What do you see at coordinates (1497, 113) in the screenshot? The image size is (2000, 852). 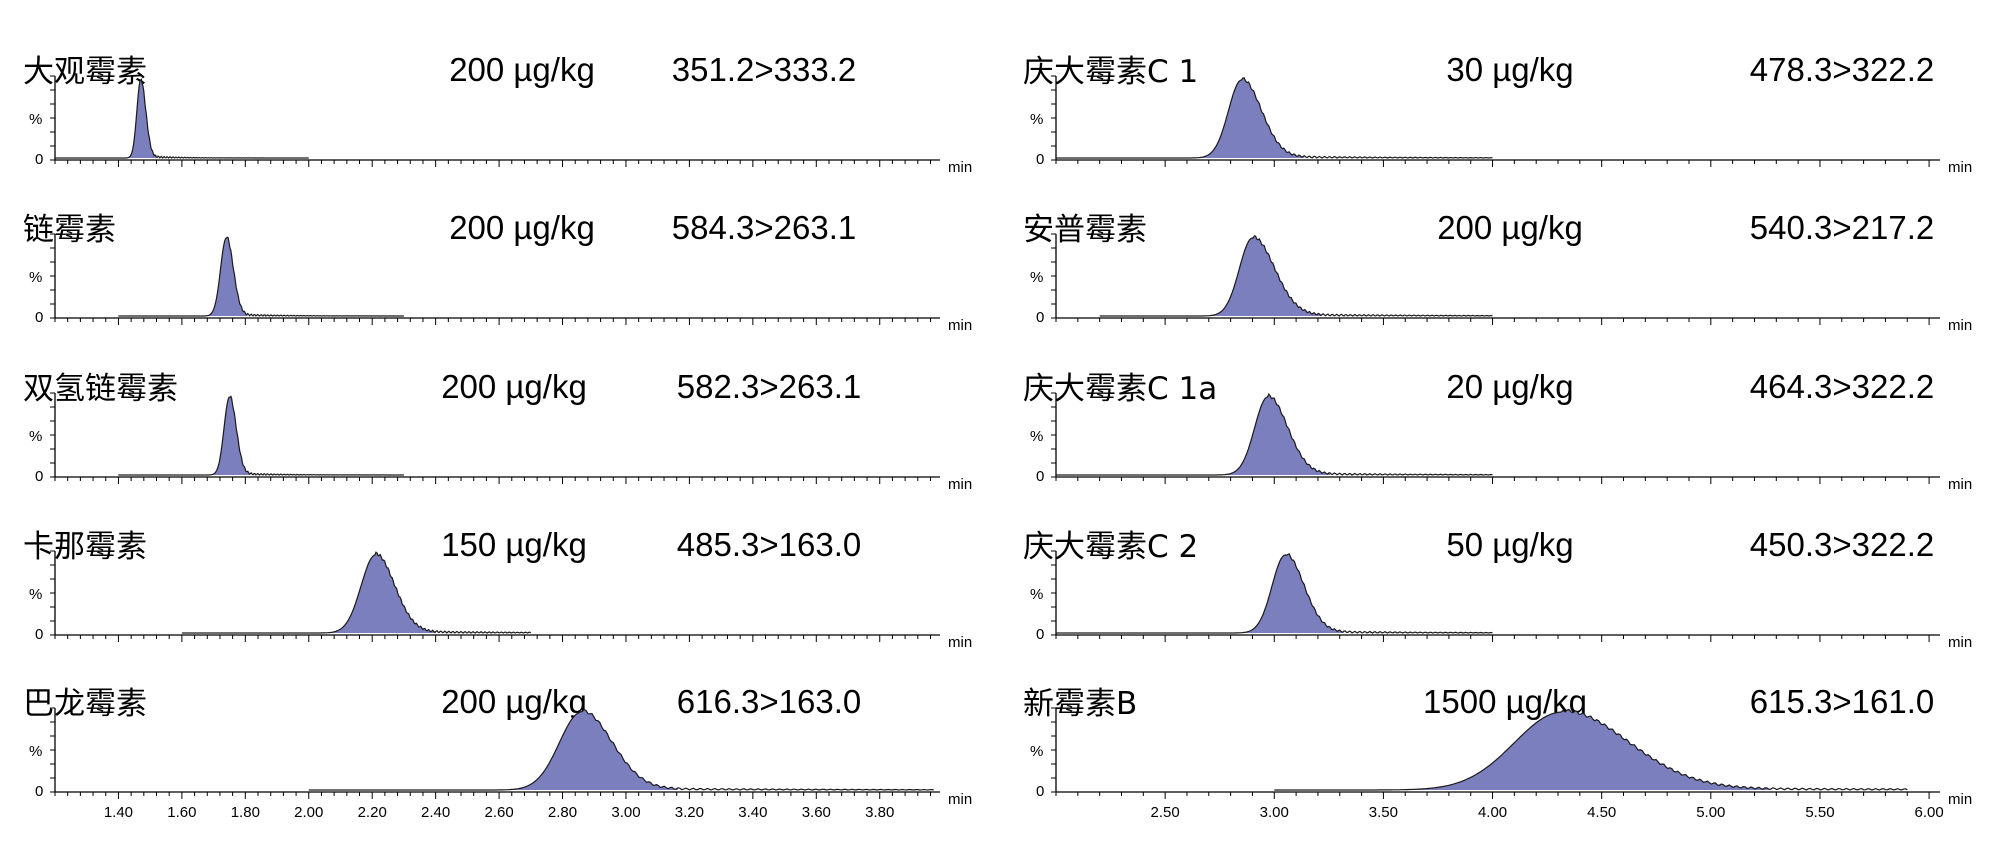 I see `chromatogram-panel: 庆大霉素C 1 30 µg/kg 478.3>322.2% 0 min` at bounding box center [1497, 113].